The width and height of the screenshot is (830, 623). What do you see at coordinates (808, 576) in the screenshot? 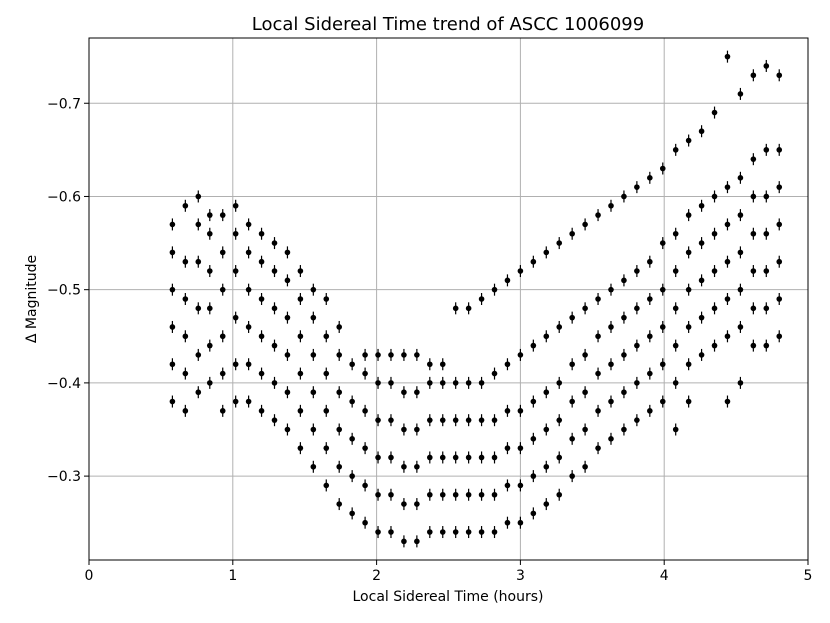
I see `x-tick-label: 5` at bounding box center [808, 576].